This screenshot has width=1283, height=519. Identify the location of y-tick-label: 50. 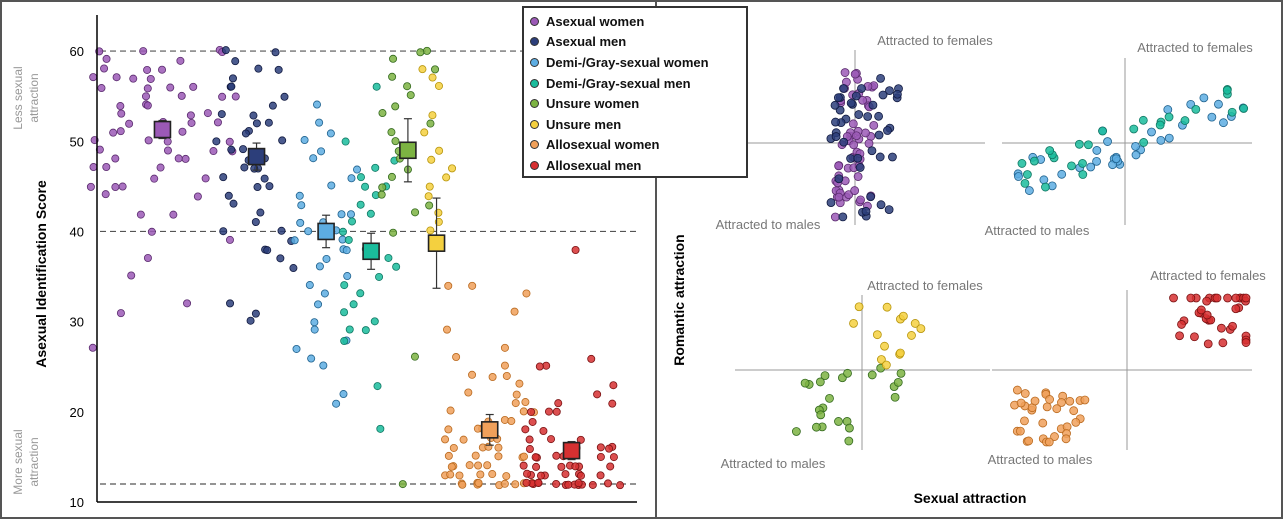
(77, 141).